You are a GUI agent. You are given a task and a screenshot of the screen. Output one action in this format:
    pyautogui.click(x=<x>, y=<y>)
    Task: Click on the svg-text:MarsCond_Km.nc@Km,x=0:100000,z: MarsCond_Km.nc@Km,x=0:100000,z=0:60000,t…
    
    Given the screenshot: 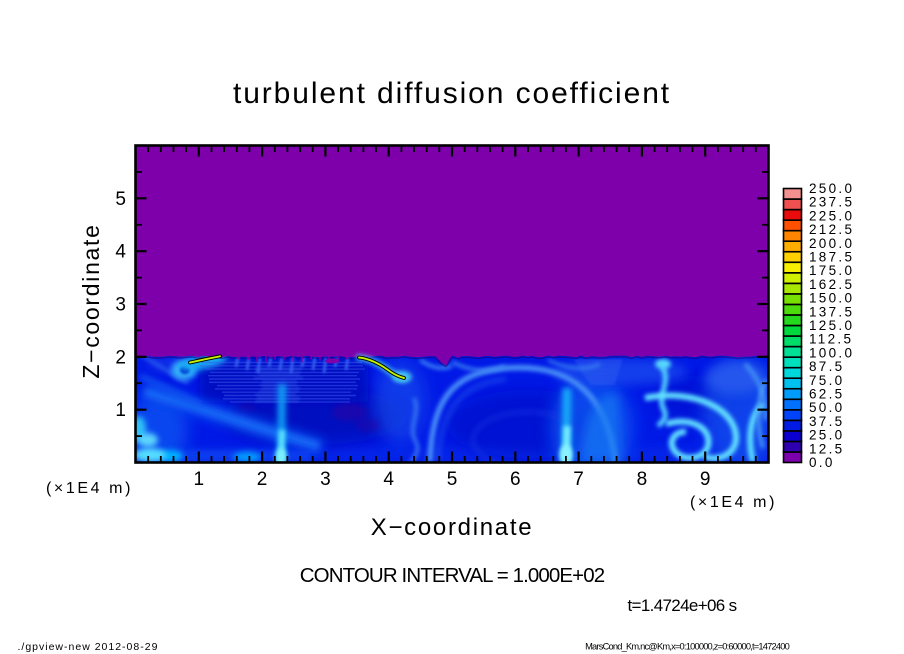 What is the action you would take?
    pyautogui.click(x=687, y=647)
    